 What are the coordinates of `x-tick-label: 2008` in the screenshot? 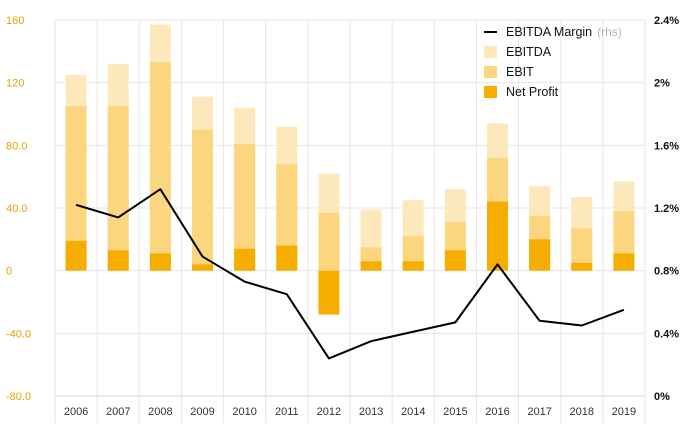 It's located at (160, 412).